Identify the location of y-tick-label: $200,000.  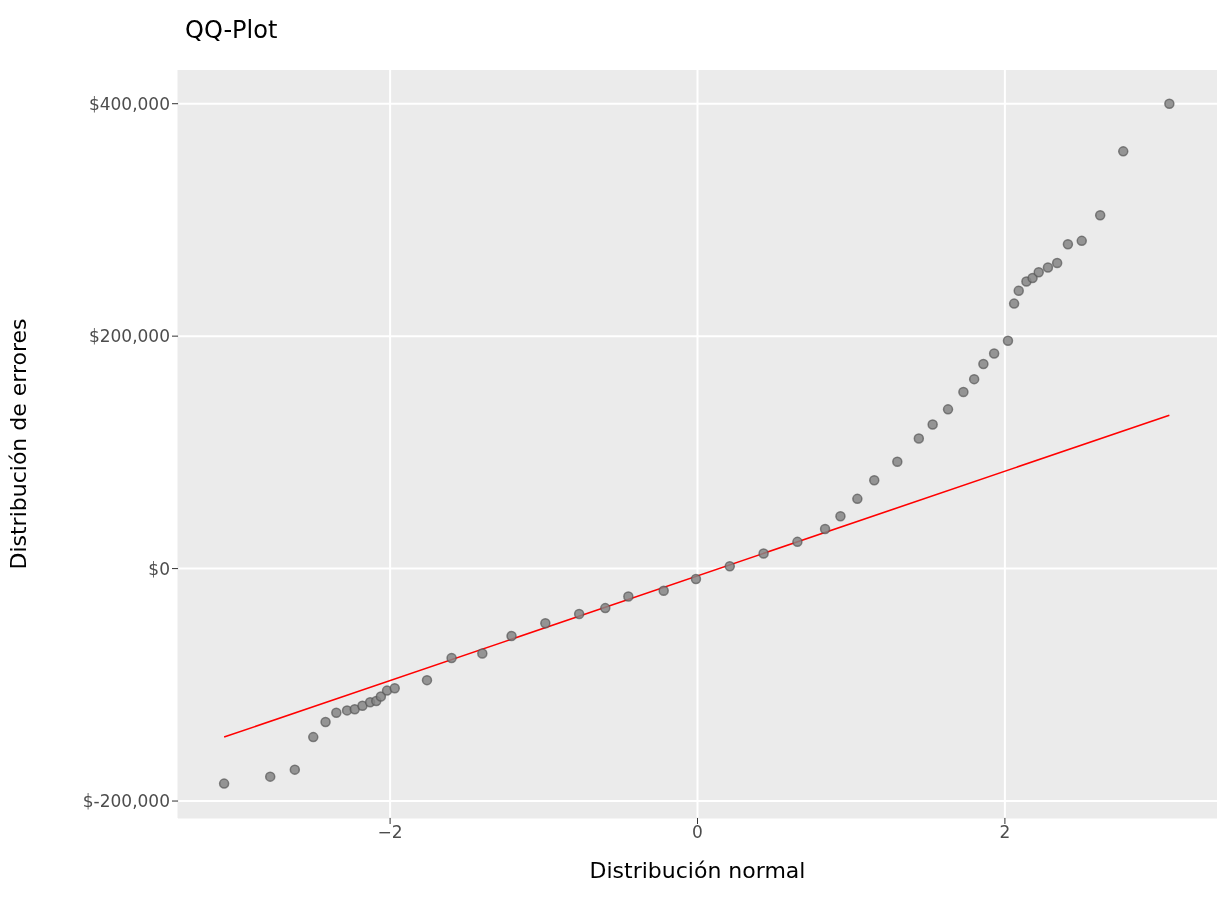
(129, 336).